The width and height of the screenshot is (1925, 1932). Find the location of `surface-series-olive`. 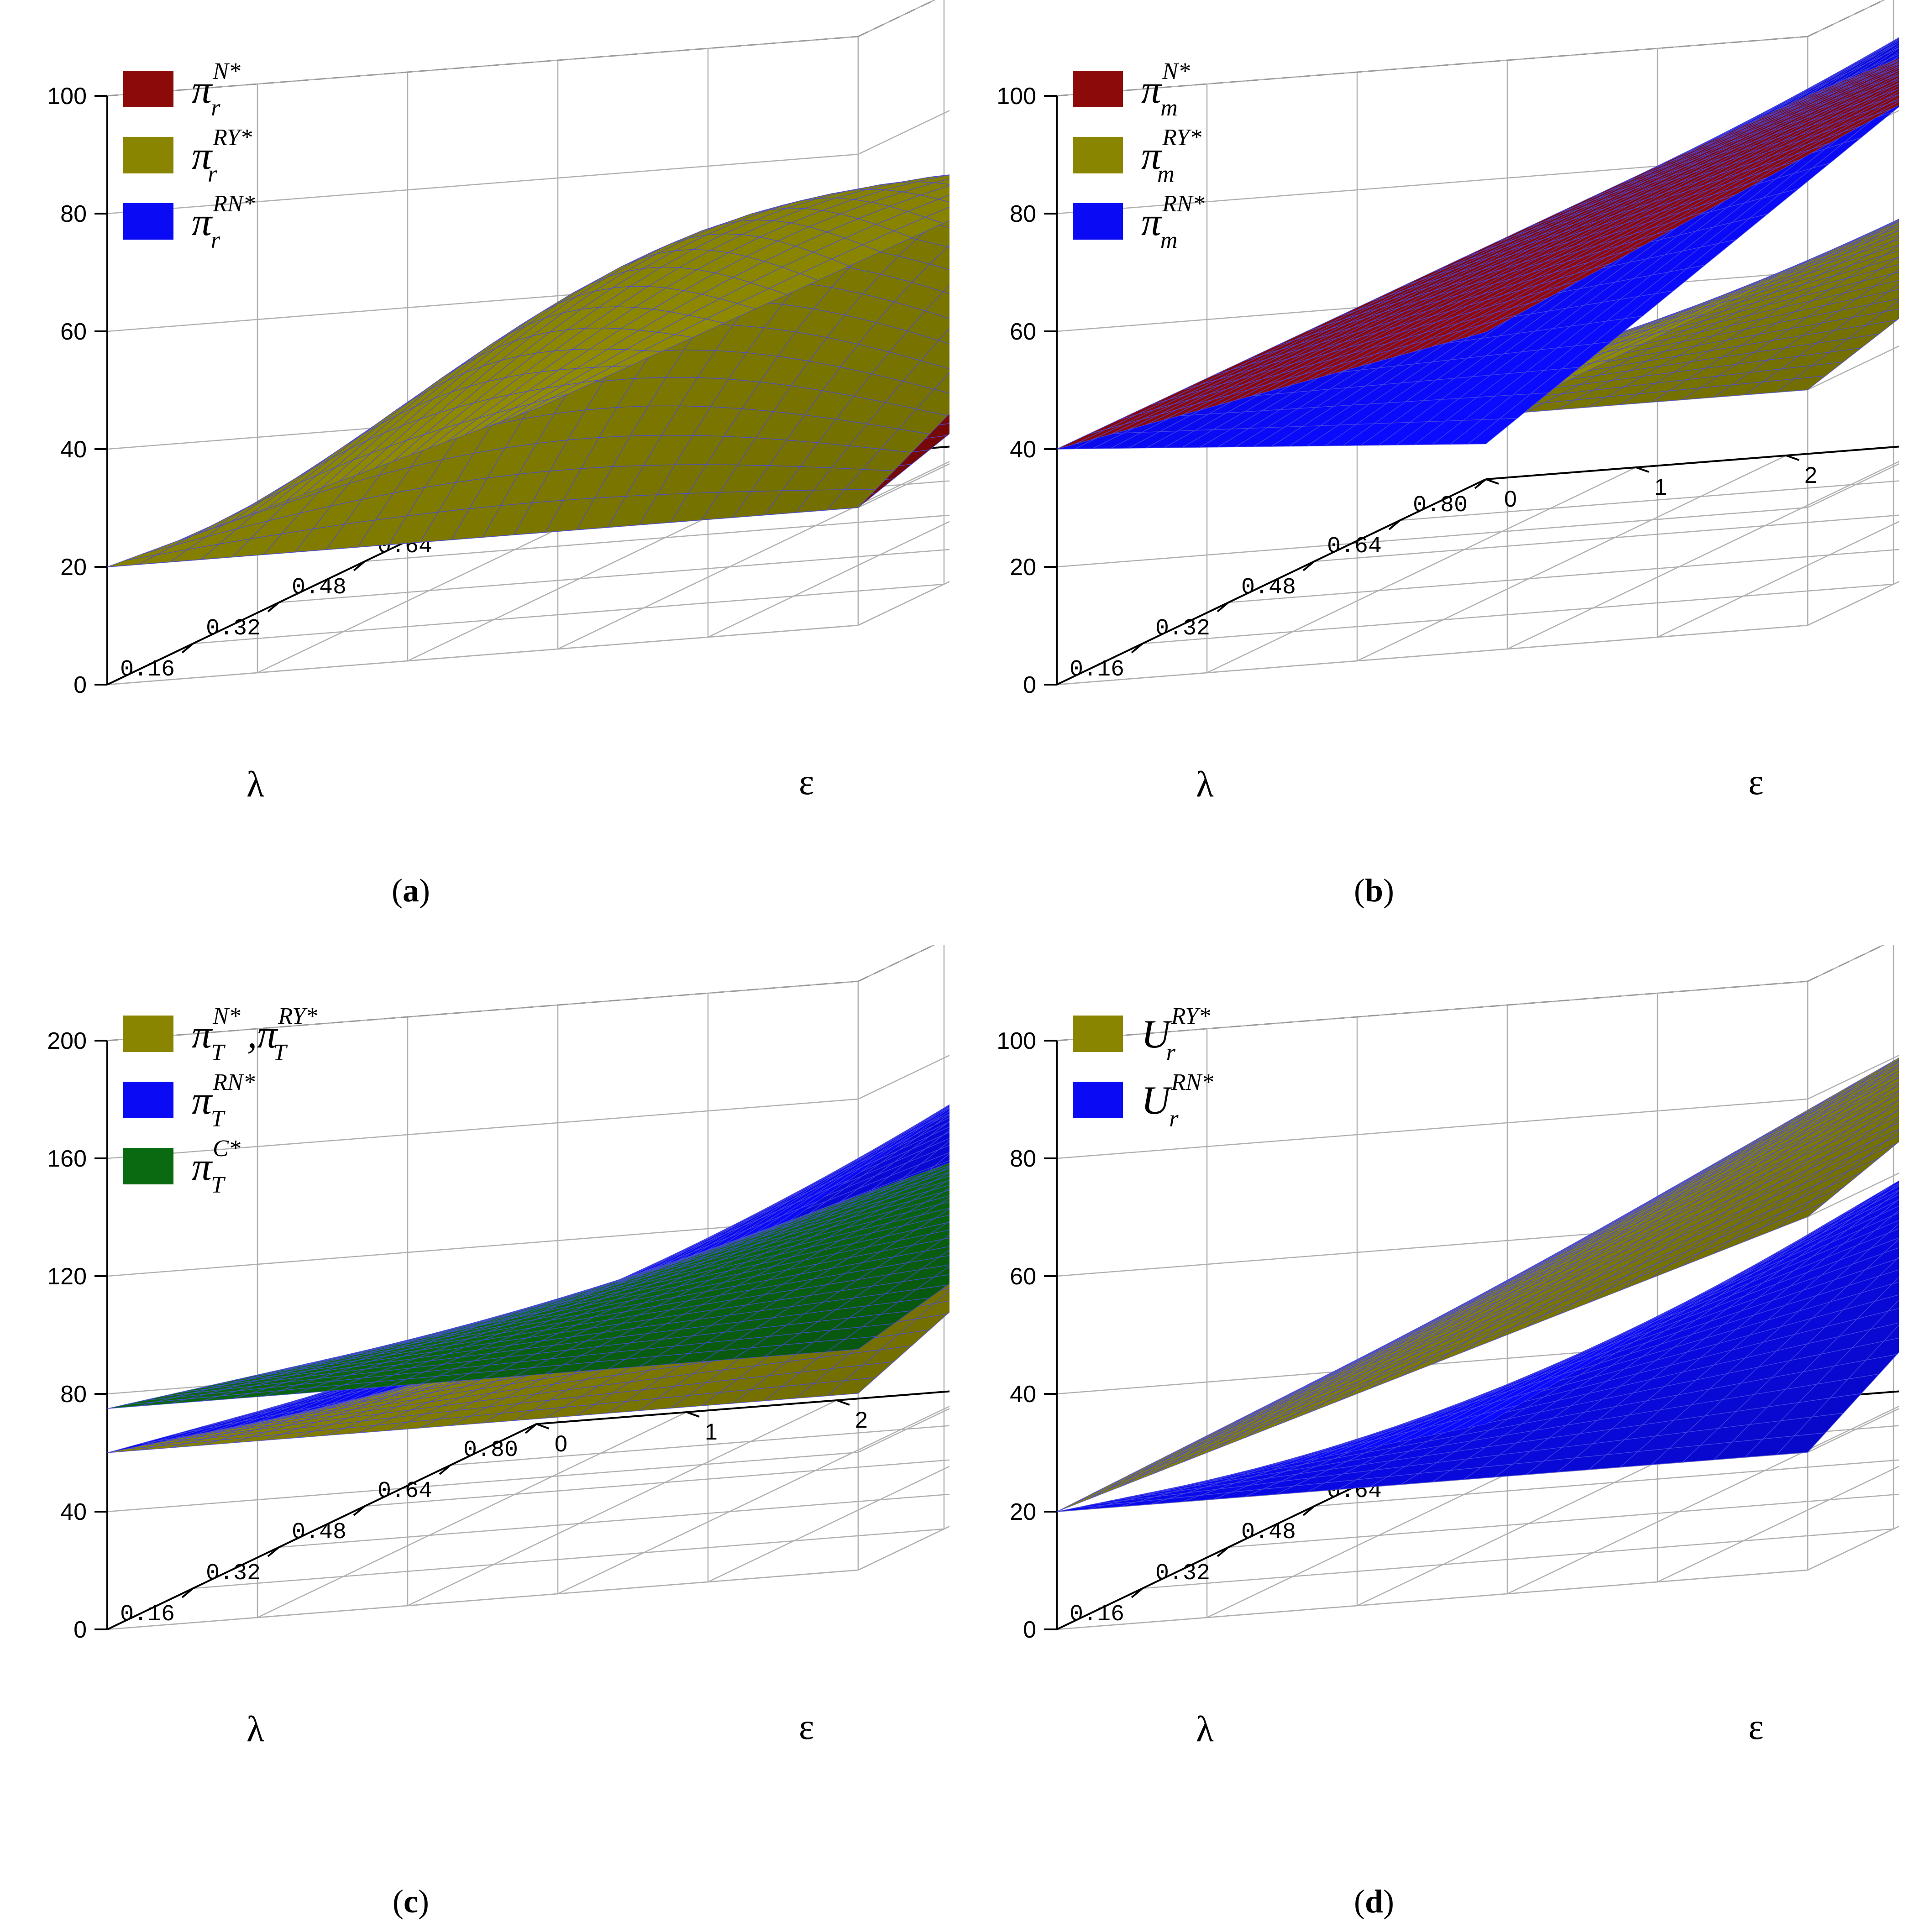

surface-series-olive is located at coordinates (528, 371).